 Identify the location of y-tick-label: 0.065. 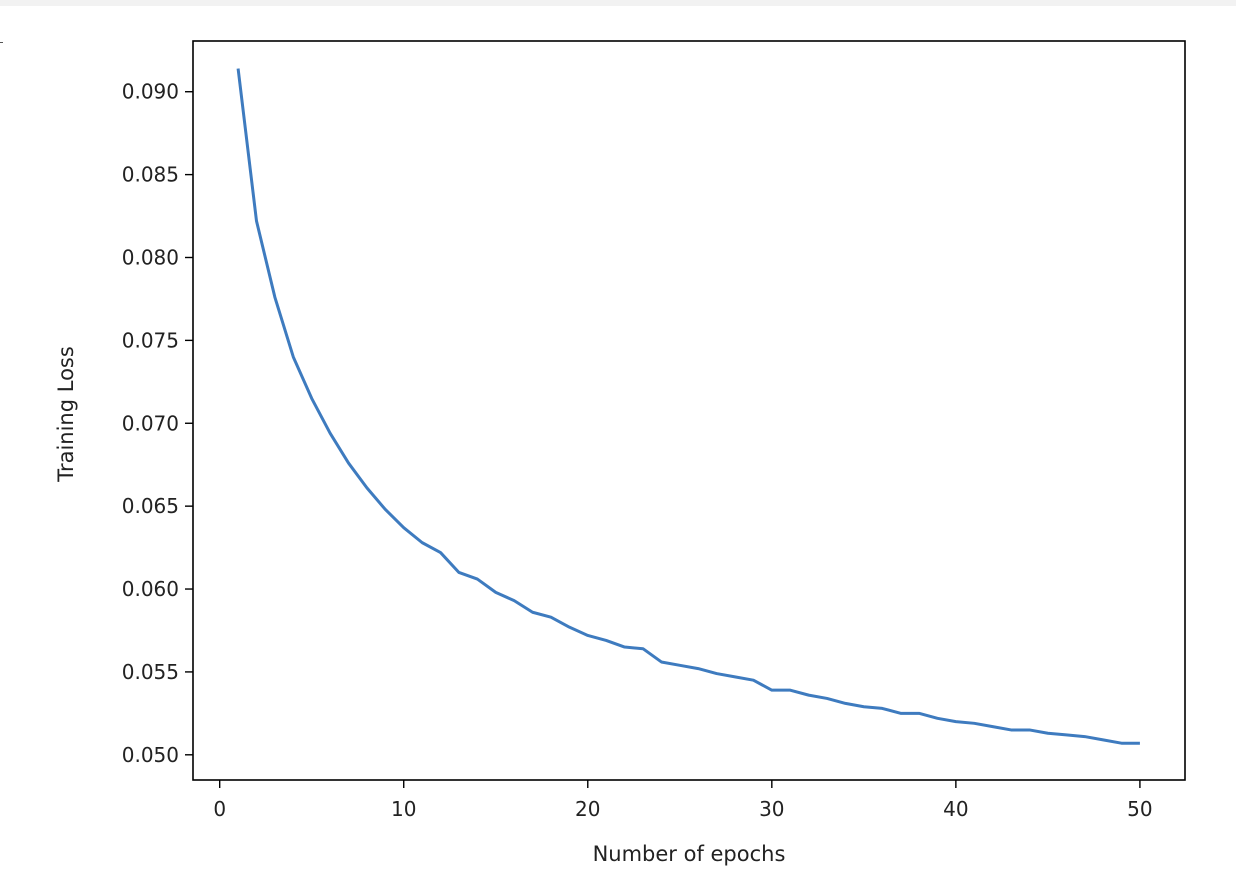
(150, 506).